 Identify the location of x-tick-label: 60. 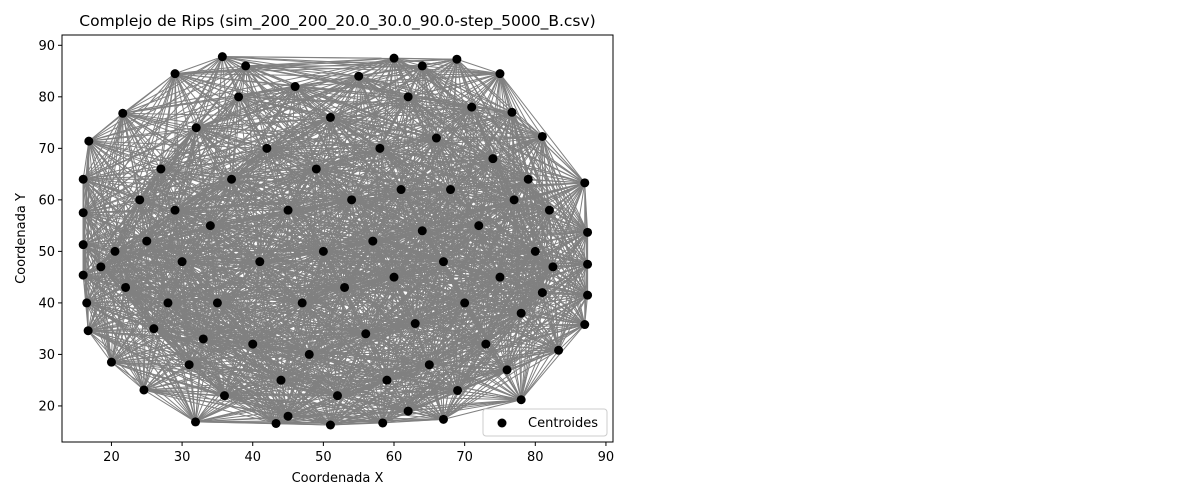
(394, 457).